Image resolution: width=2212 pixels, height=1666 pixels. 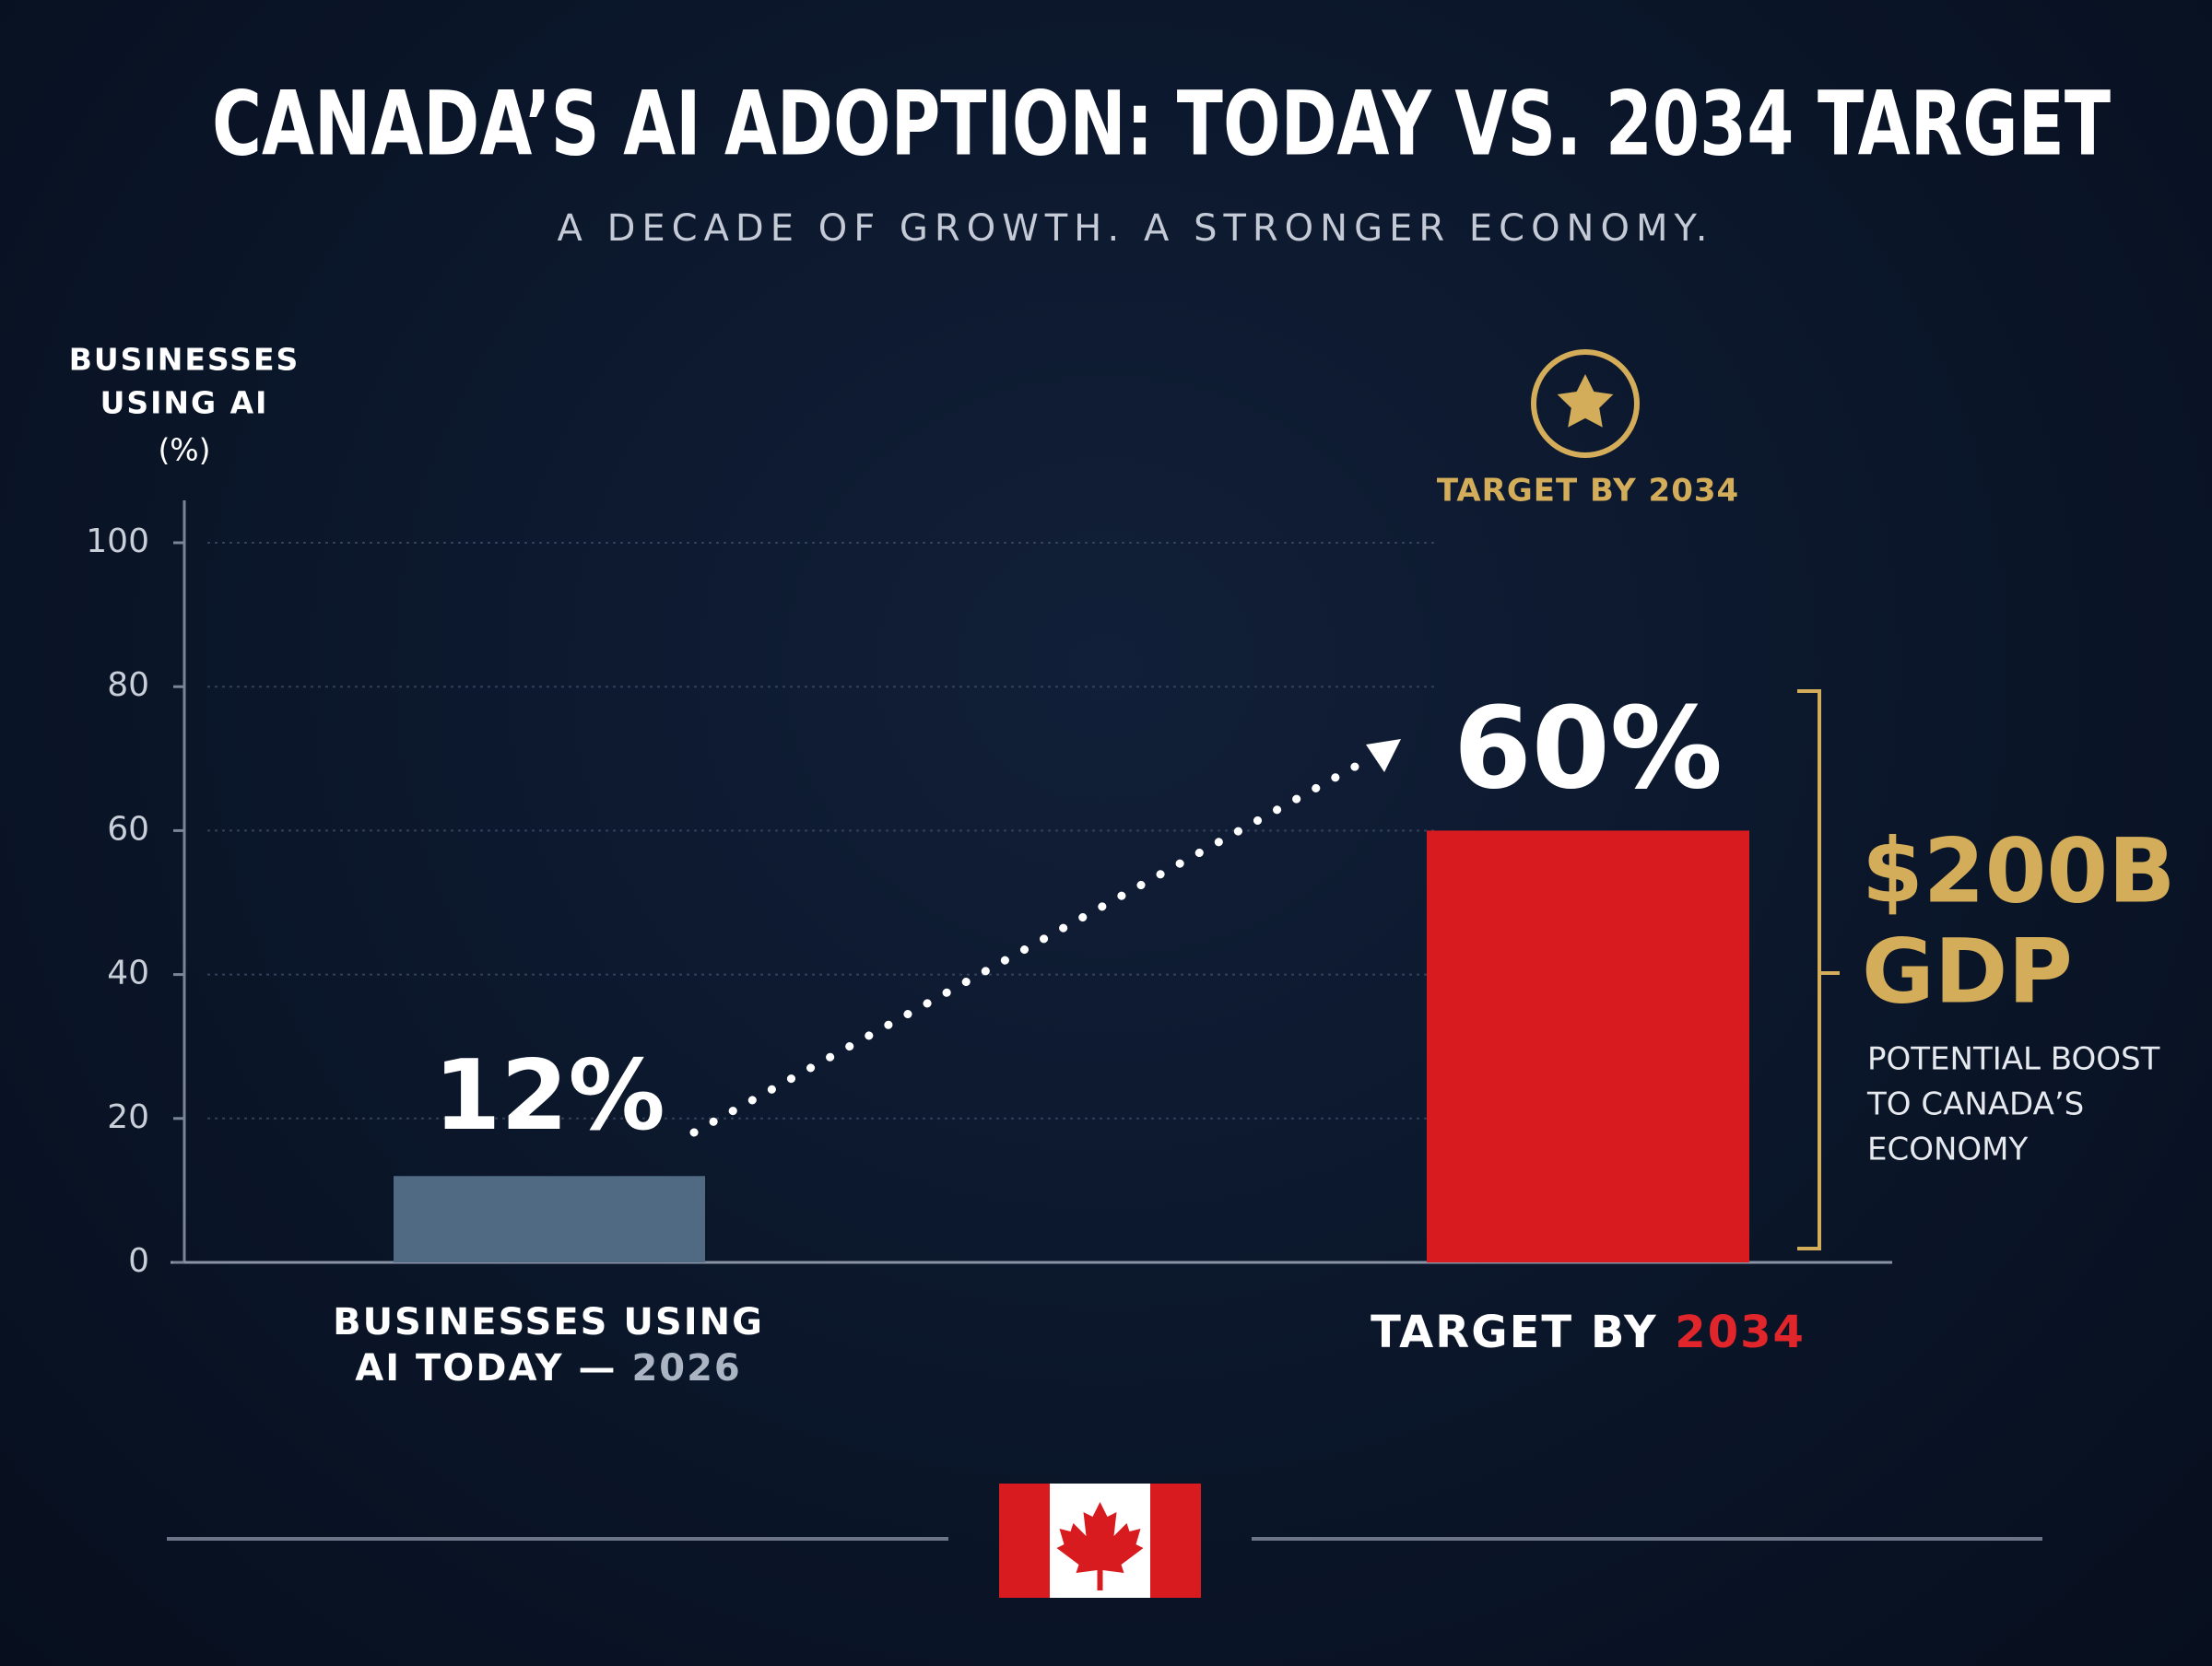 What do you see at coordinates (548, 1345) in the screenshot?
I see `x-tick-label: BUSINESSES USING AI TODAY — 2026` at bounding box center [548, 1345].